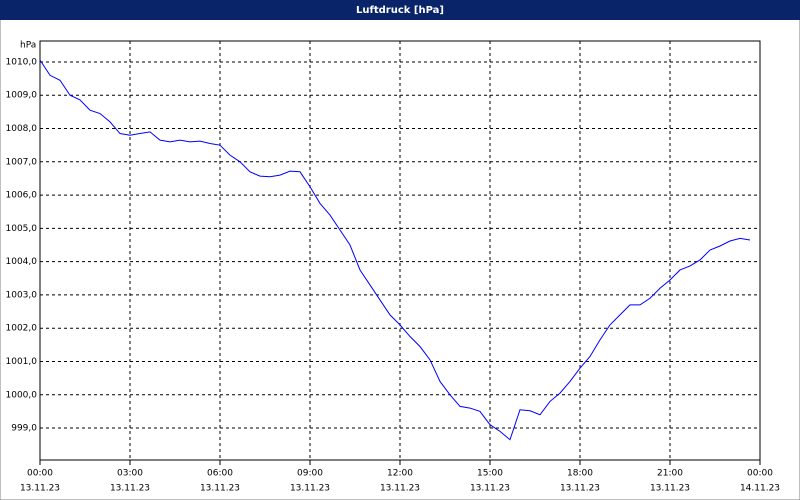  Describe the element at coordinates (220, 474) in the screenshot. I see `x-tick-label: 06:00` at that location.